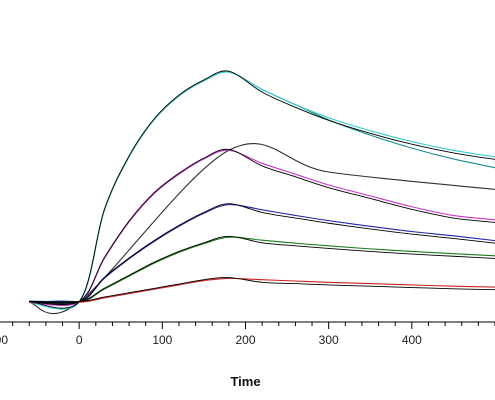 This screenshot has height=400, width=495. Describe the element at coordinates (79, 340) in the screenshot. I see `x-tick-label: 0` at that location.